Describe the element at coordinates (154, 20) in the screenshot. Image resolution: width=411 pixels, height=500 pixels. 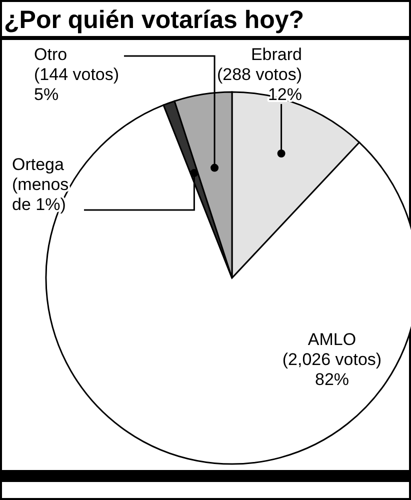
I see `chart-title: ¿Por quién votarías hoy?` at that location.